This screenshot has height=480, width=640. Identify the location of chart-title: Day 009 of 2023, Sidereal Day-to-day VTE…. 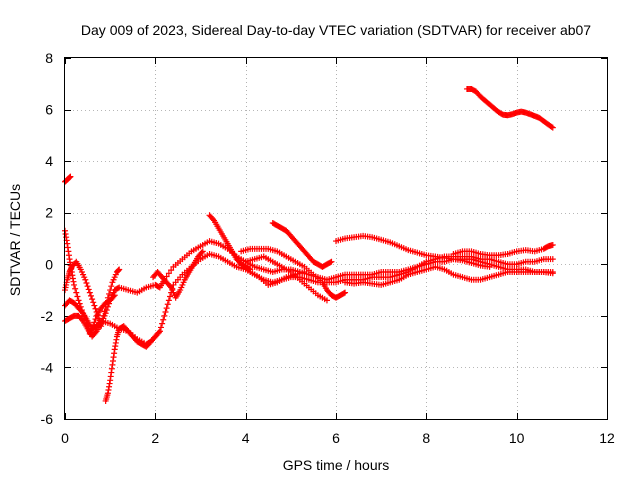
(336, 30).